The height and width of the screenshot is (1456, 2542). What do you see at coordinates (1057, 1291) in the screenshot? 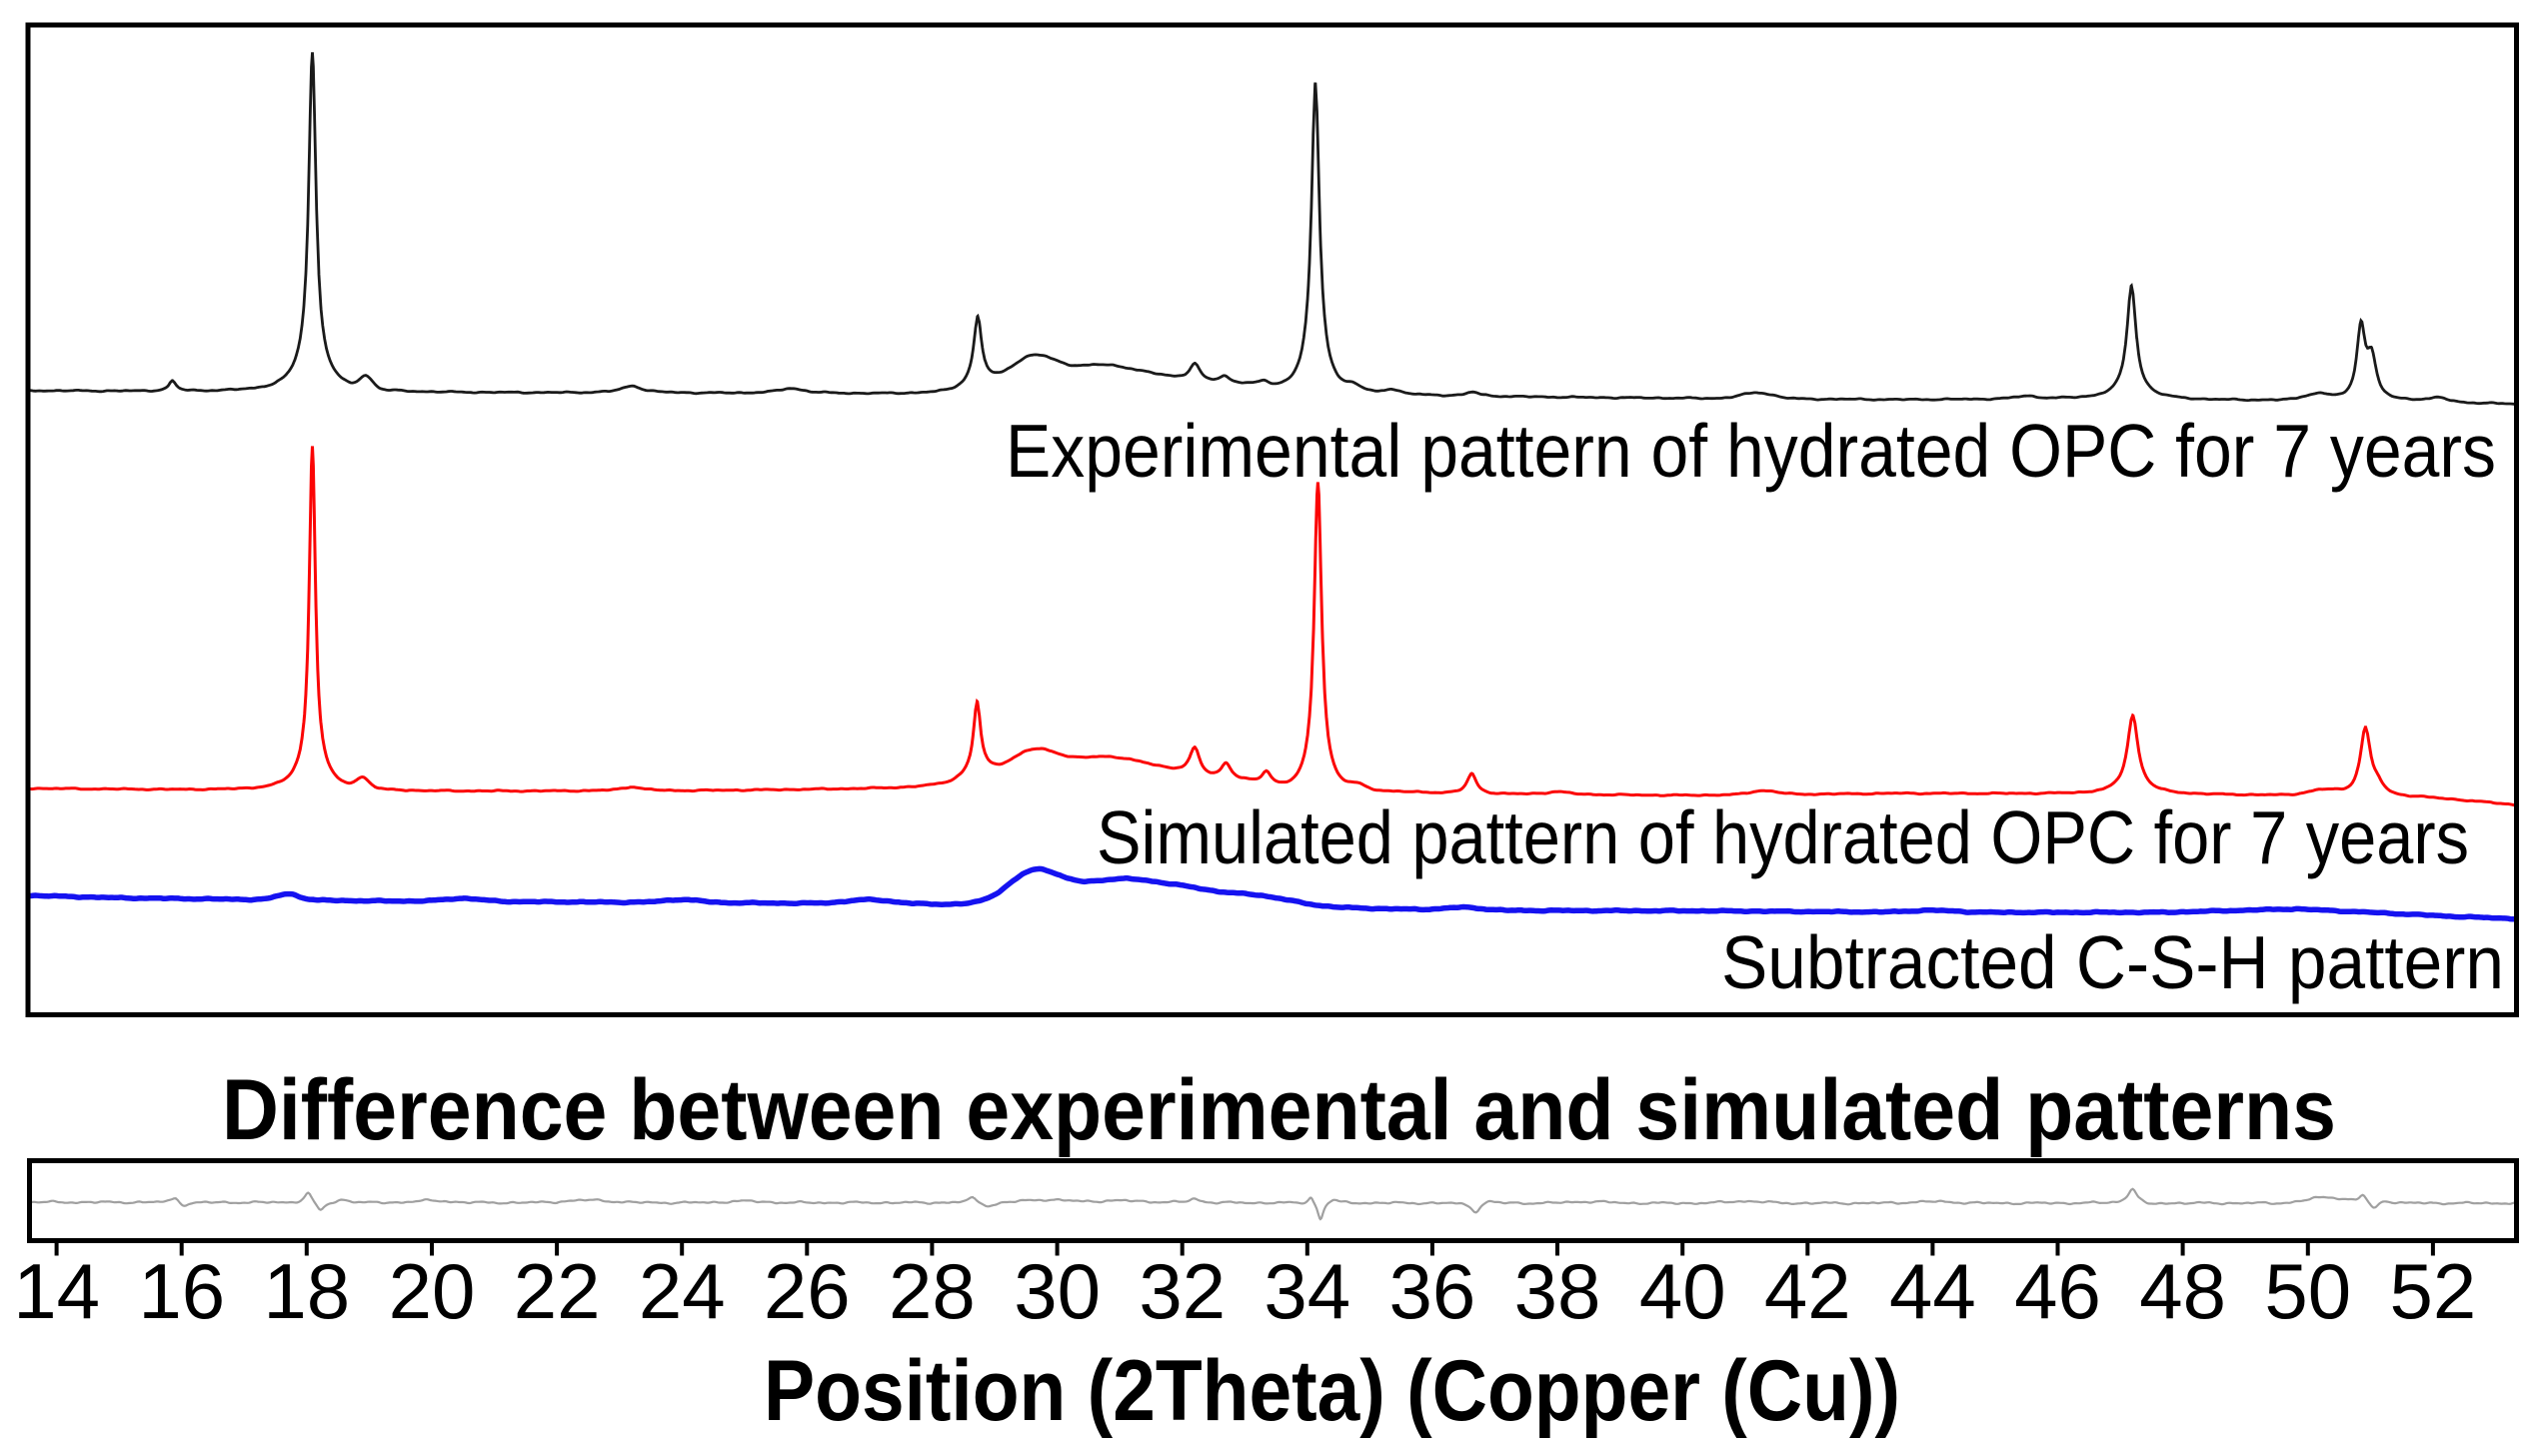
I see `svg-text: 30` at bounding box center [1057, 1291].